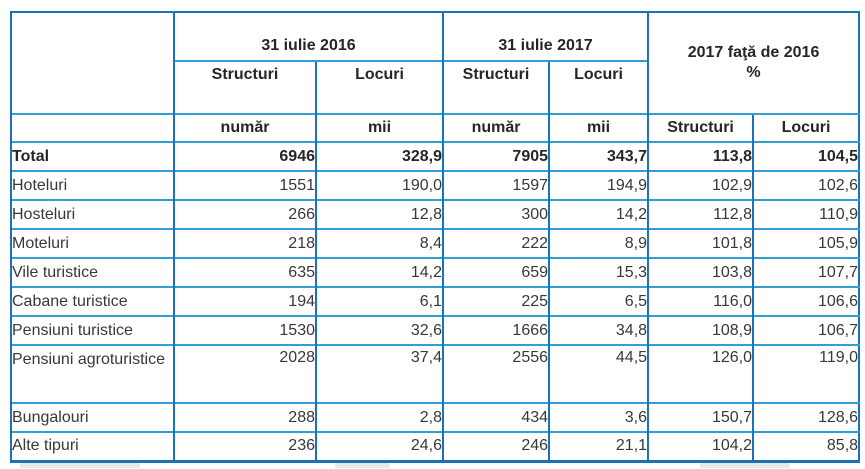 The height and width of the screenshot is (469, 865). Describe the element at coordinates (92, 301) in the screenshot. I see `row-label: Cabane turistice` at that location.